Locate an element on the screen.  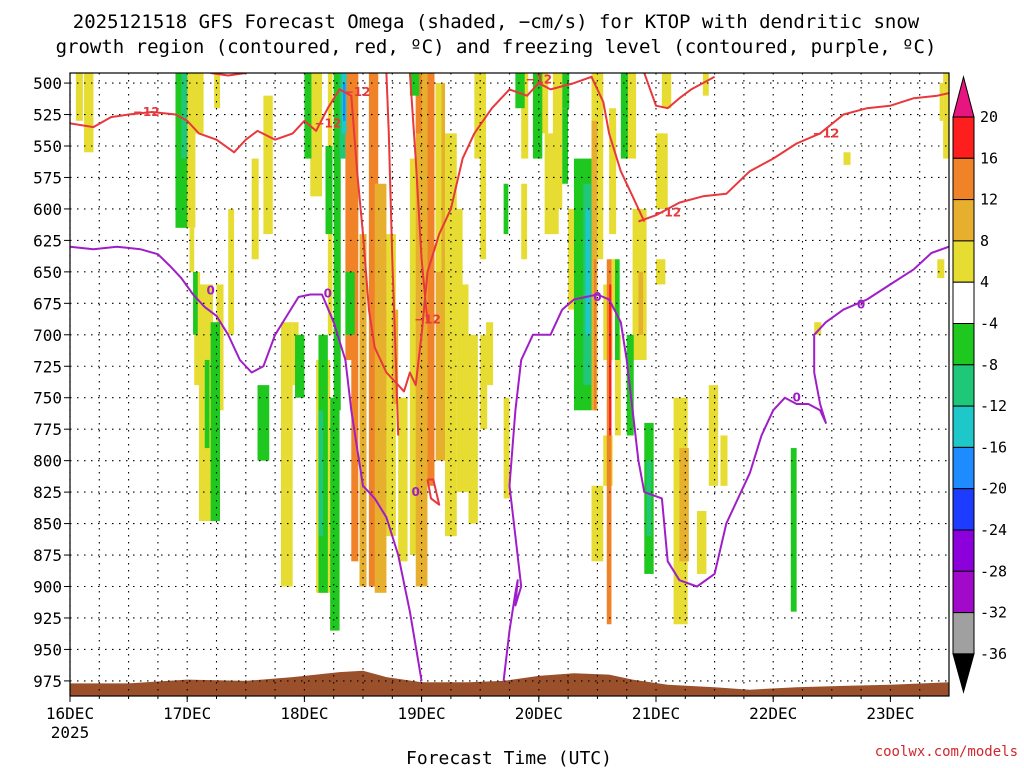
x-tick-label: 21DEC is located at coordinates (656, 713).